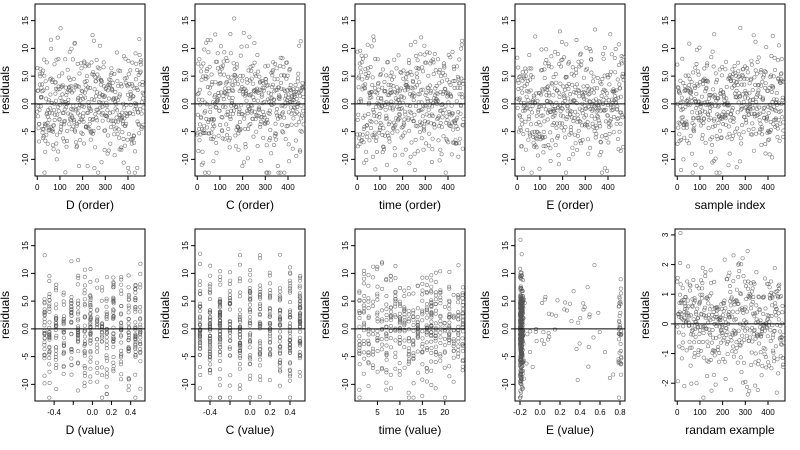  I want to click on y-tick-label: 5.0, so click(185, 76).